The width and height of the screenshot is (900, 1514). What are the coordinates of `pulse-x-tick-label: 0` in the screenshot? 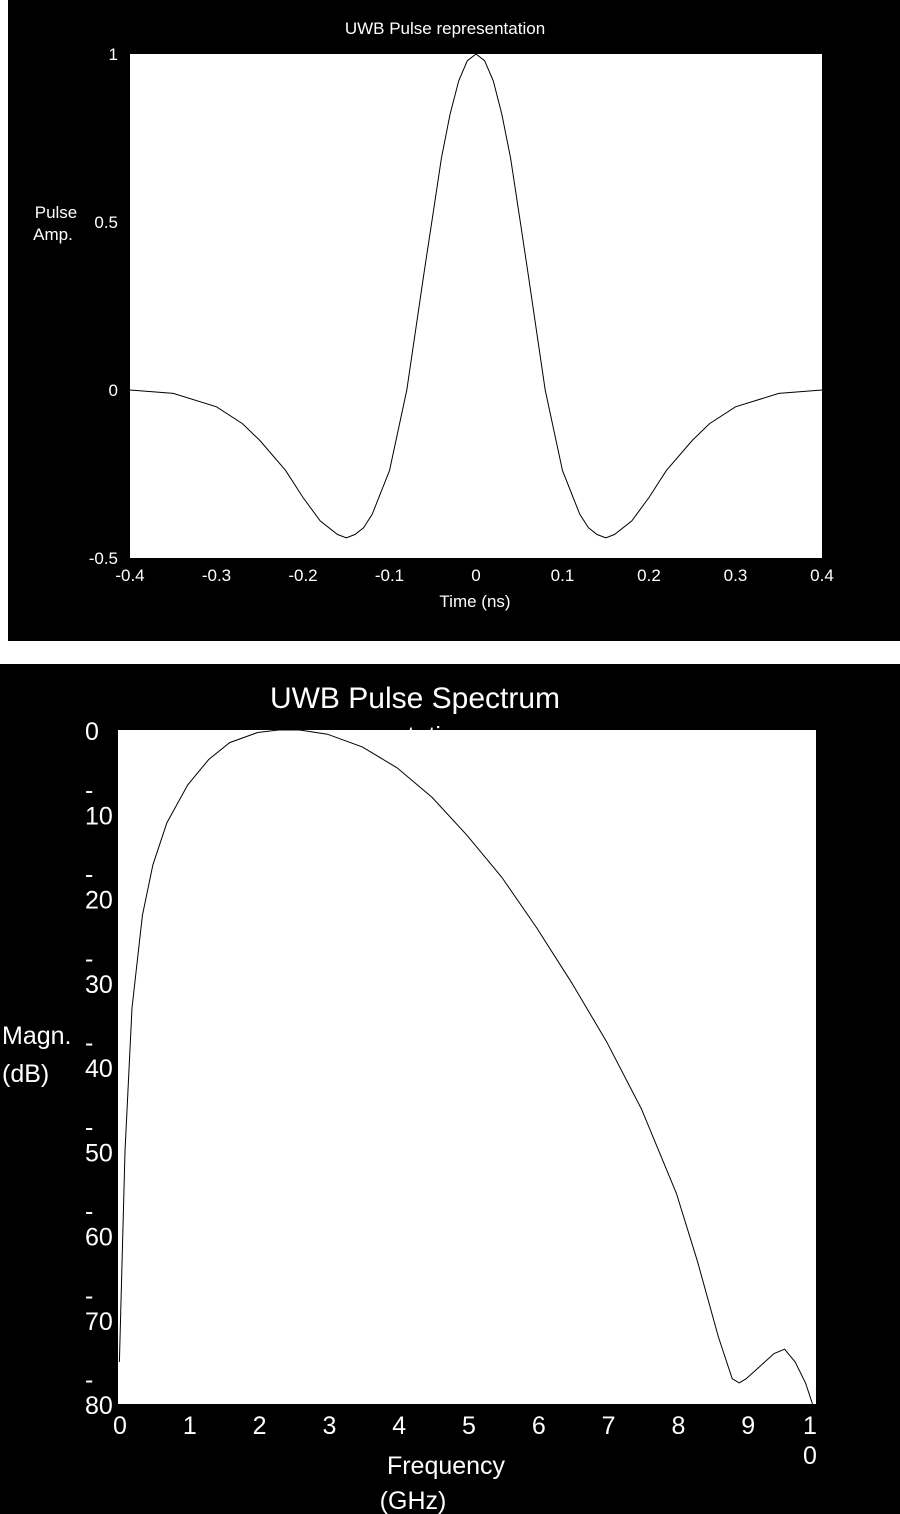 It's located at (475, 575).